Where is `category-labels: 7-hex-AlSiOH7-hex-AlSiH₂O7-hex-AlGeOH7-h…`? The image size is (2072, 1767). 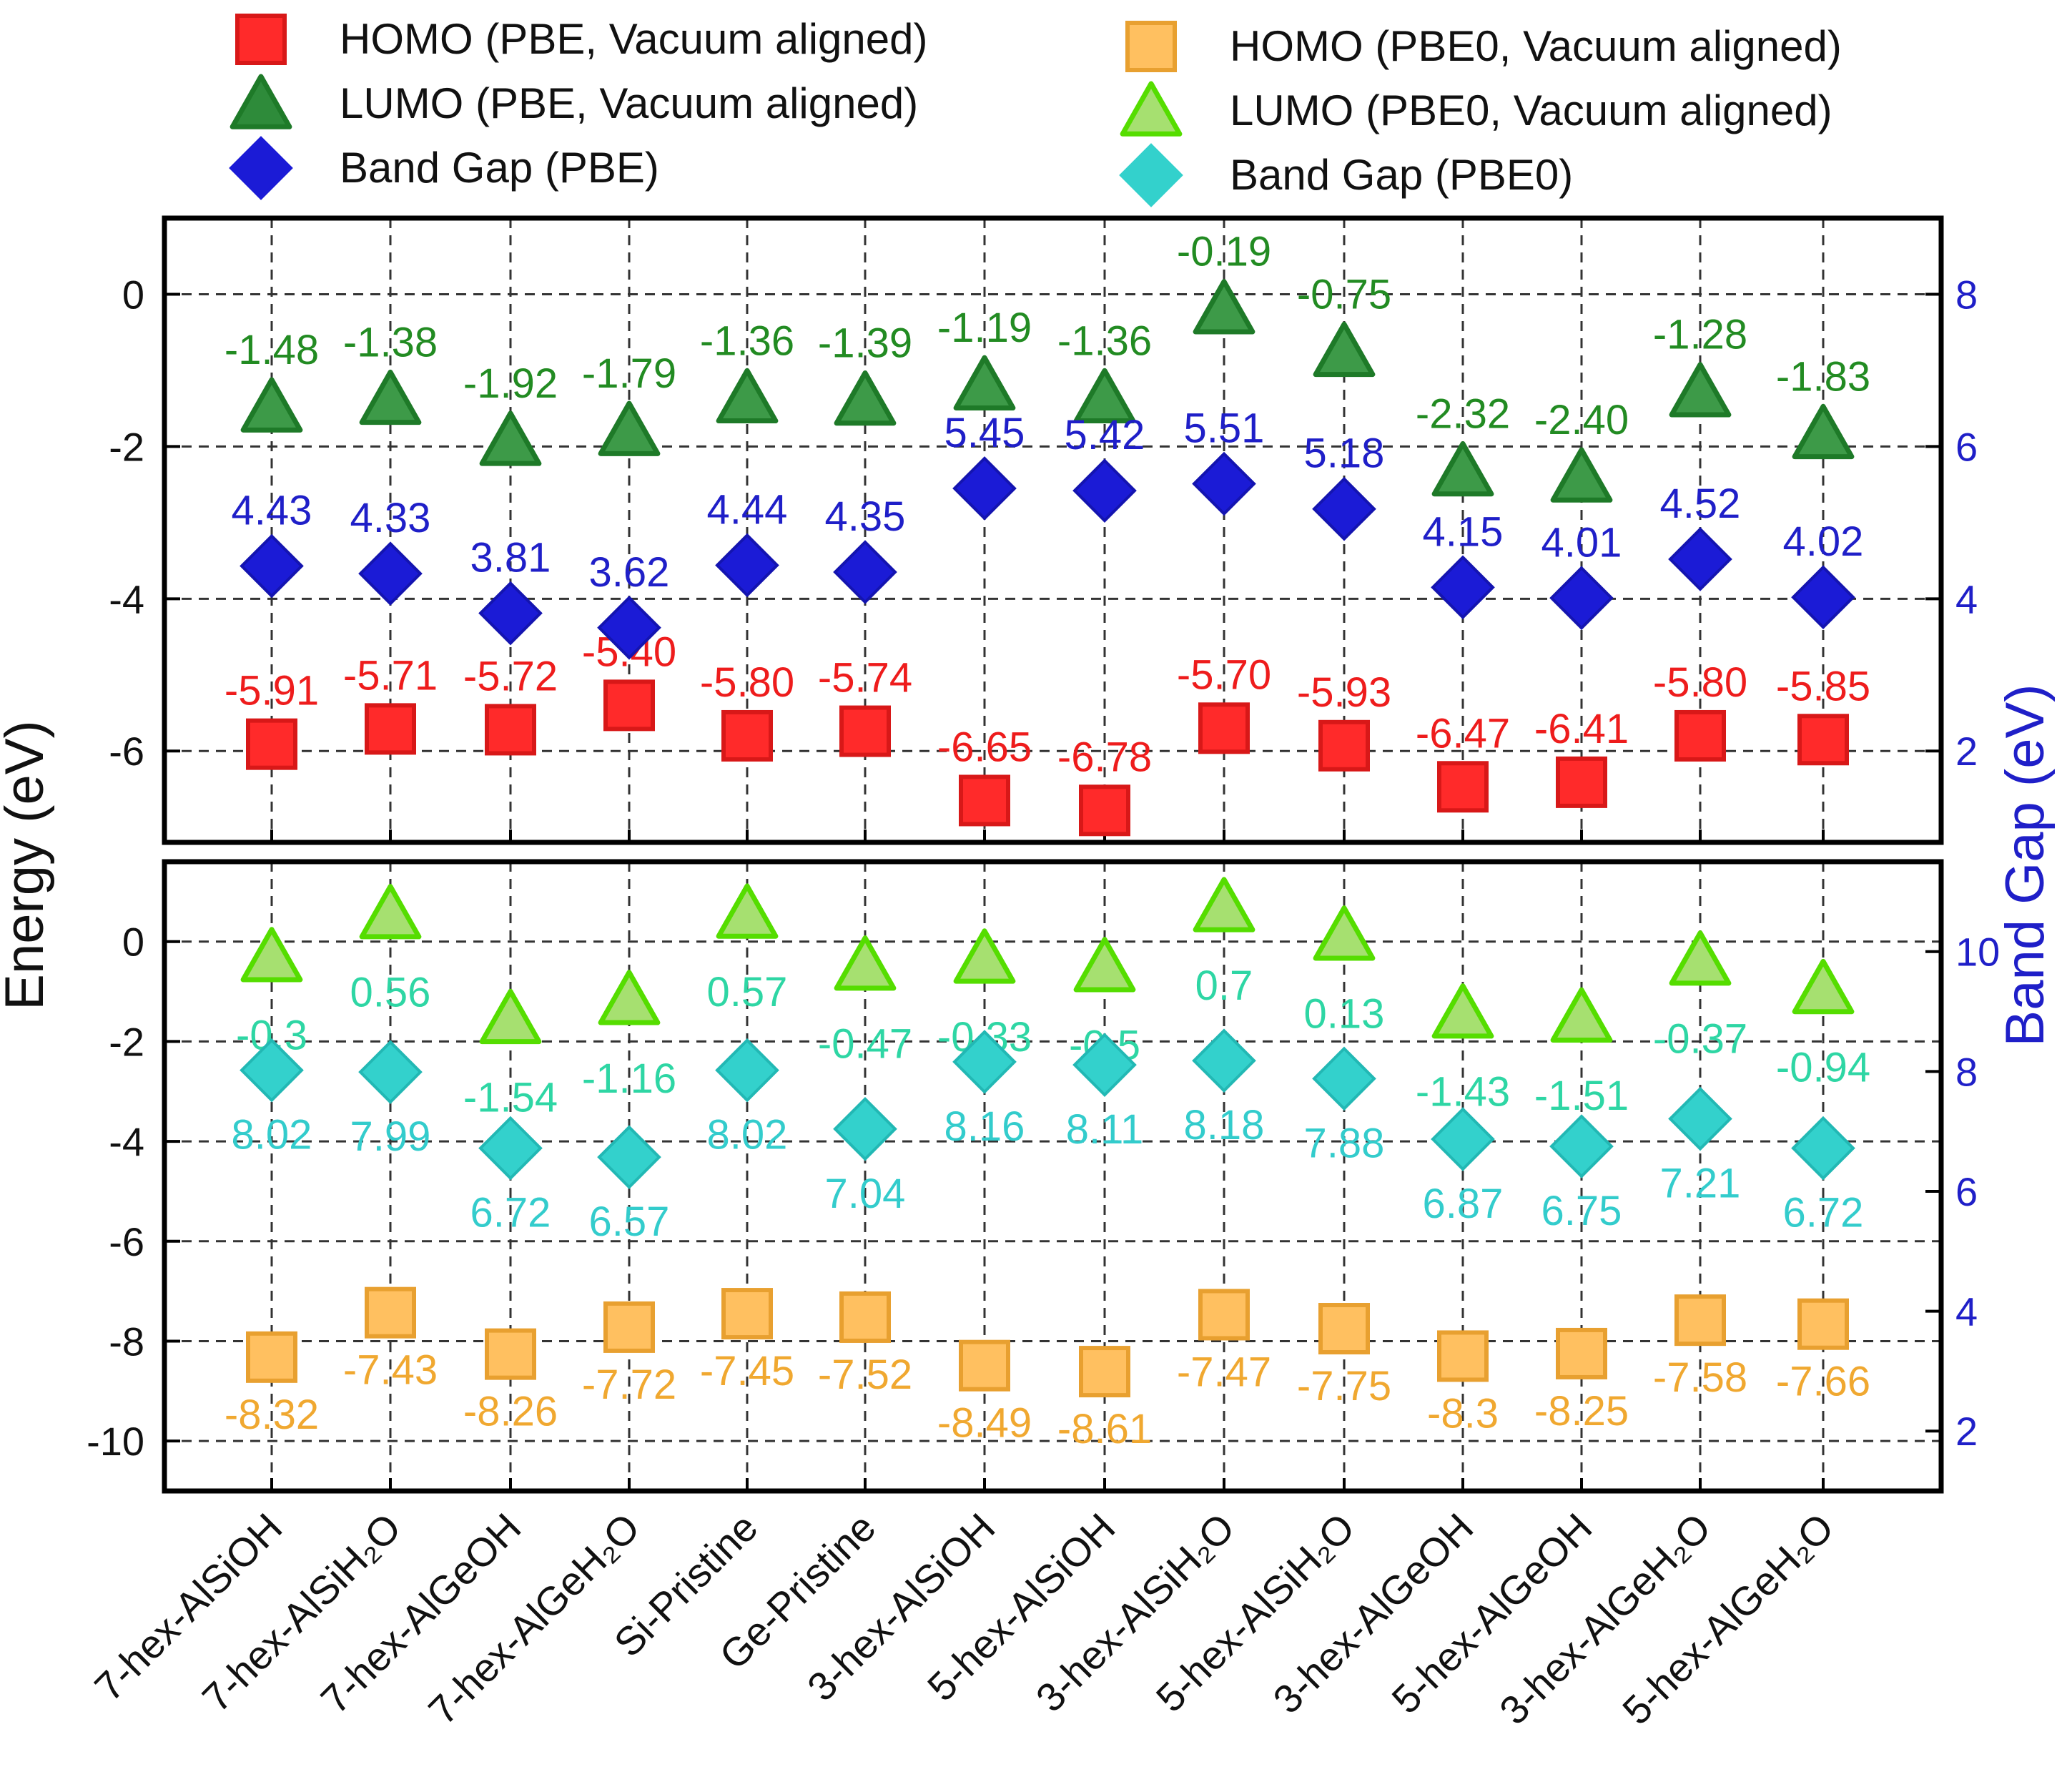
category-labels: 7-hex-AlSiOH7-hex-AlSiH₂O7-hex-AlGeOH7-h… is located at coordinates (964, 1619).